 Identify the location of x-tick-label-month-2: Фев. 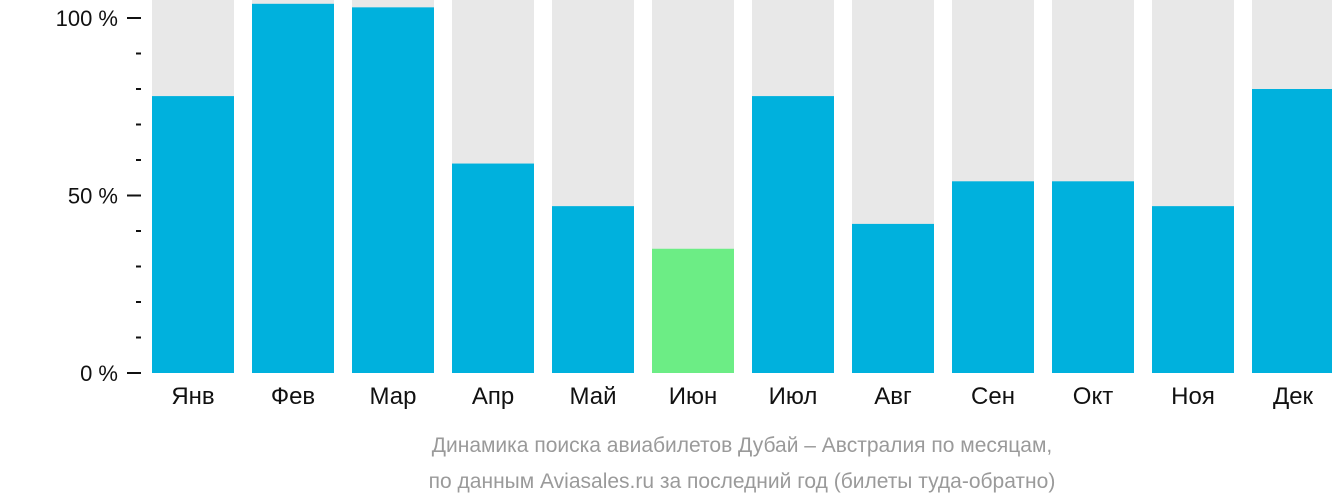
(293, 396).